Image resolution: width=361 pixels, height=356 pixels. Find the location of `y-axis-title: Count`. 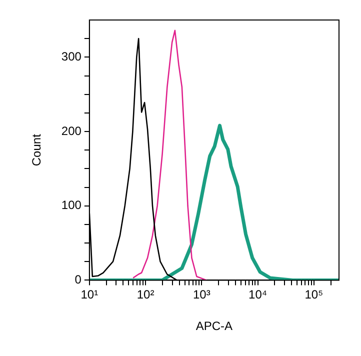

y-axis-title: Count is located at coordinates (37, 149).